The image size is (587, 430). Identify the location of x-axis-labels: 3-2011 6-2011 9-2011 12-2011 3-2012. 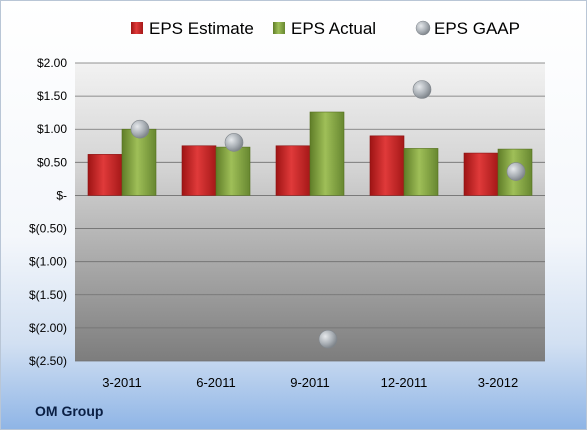
(310, 382).